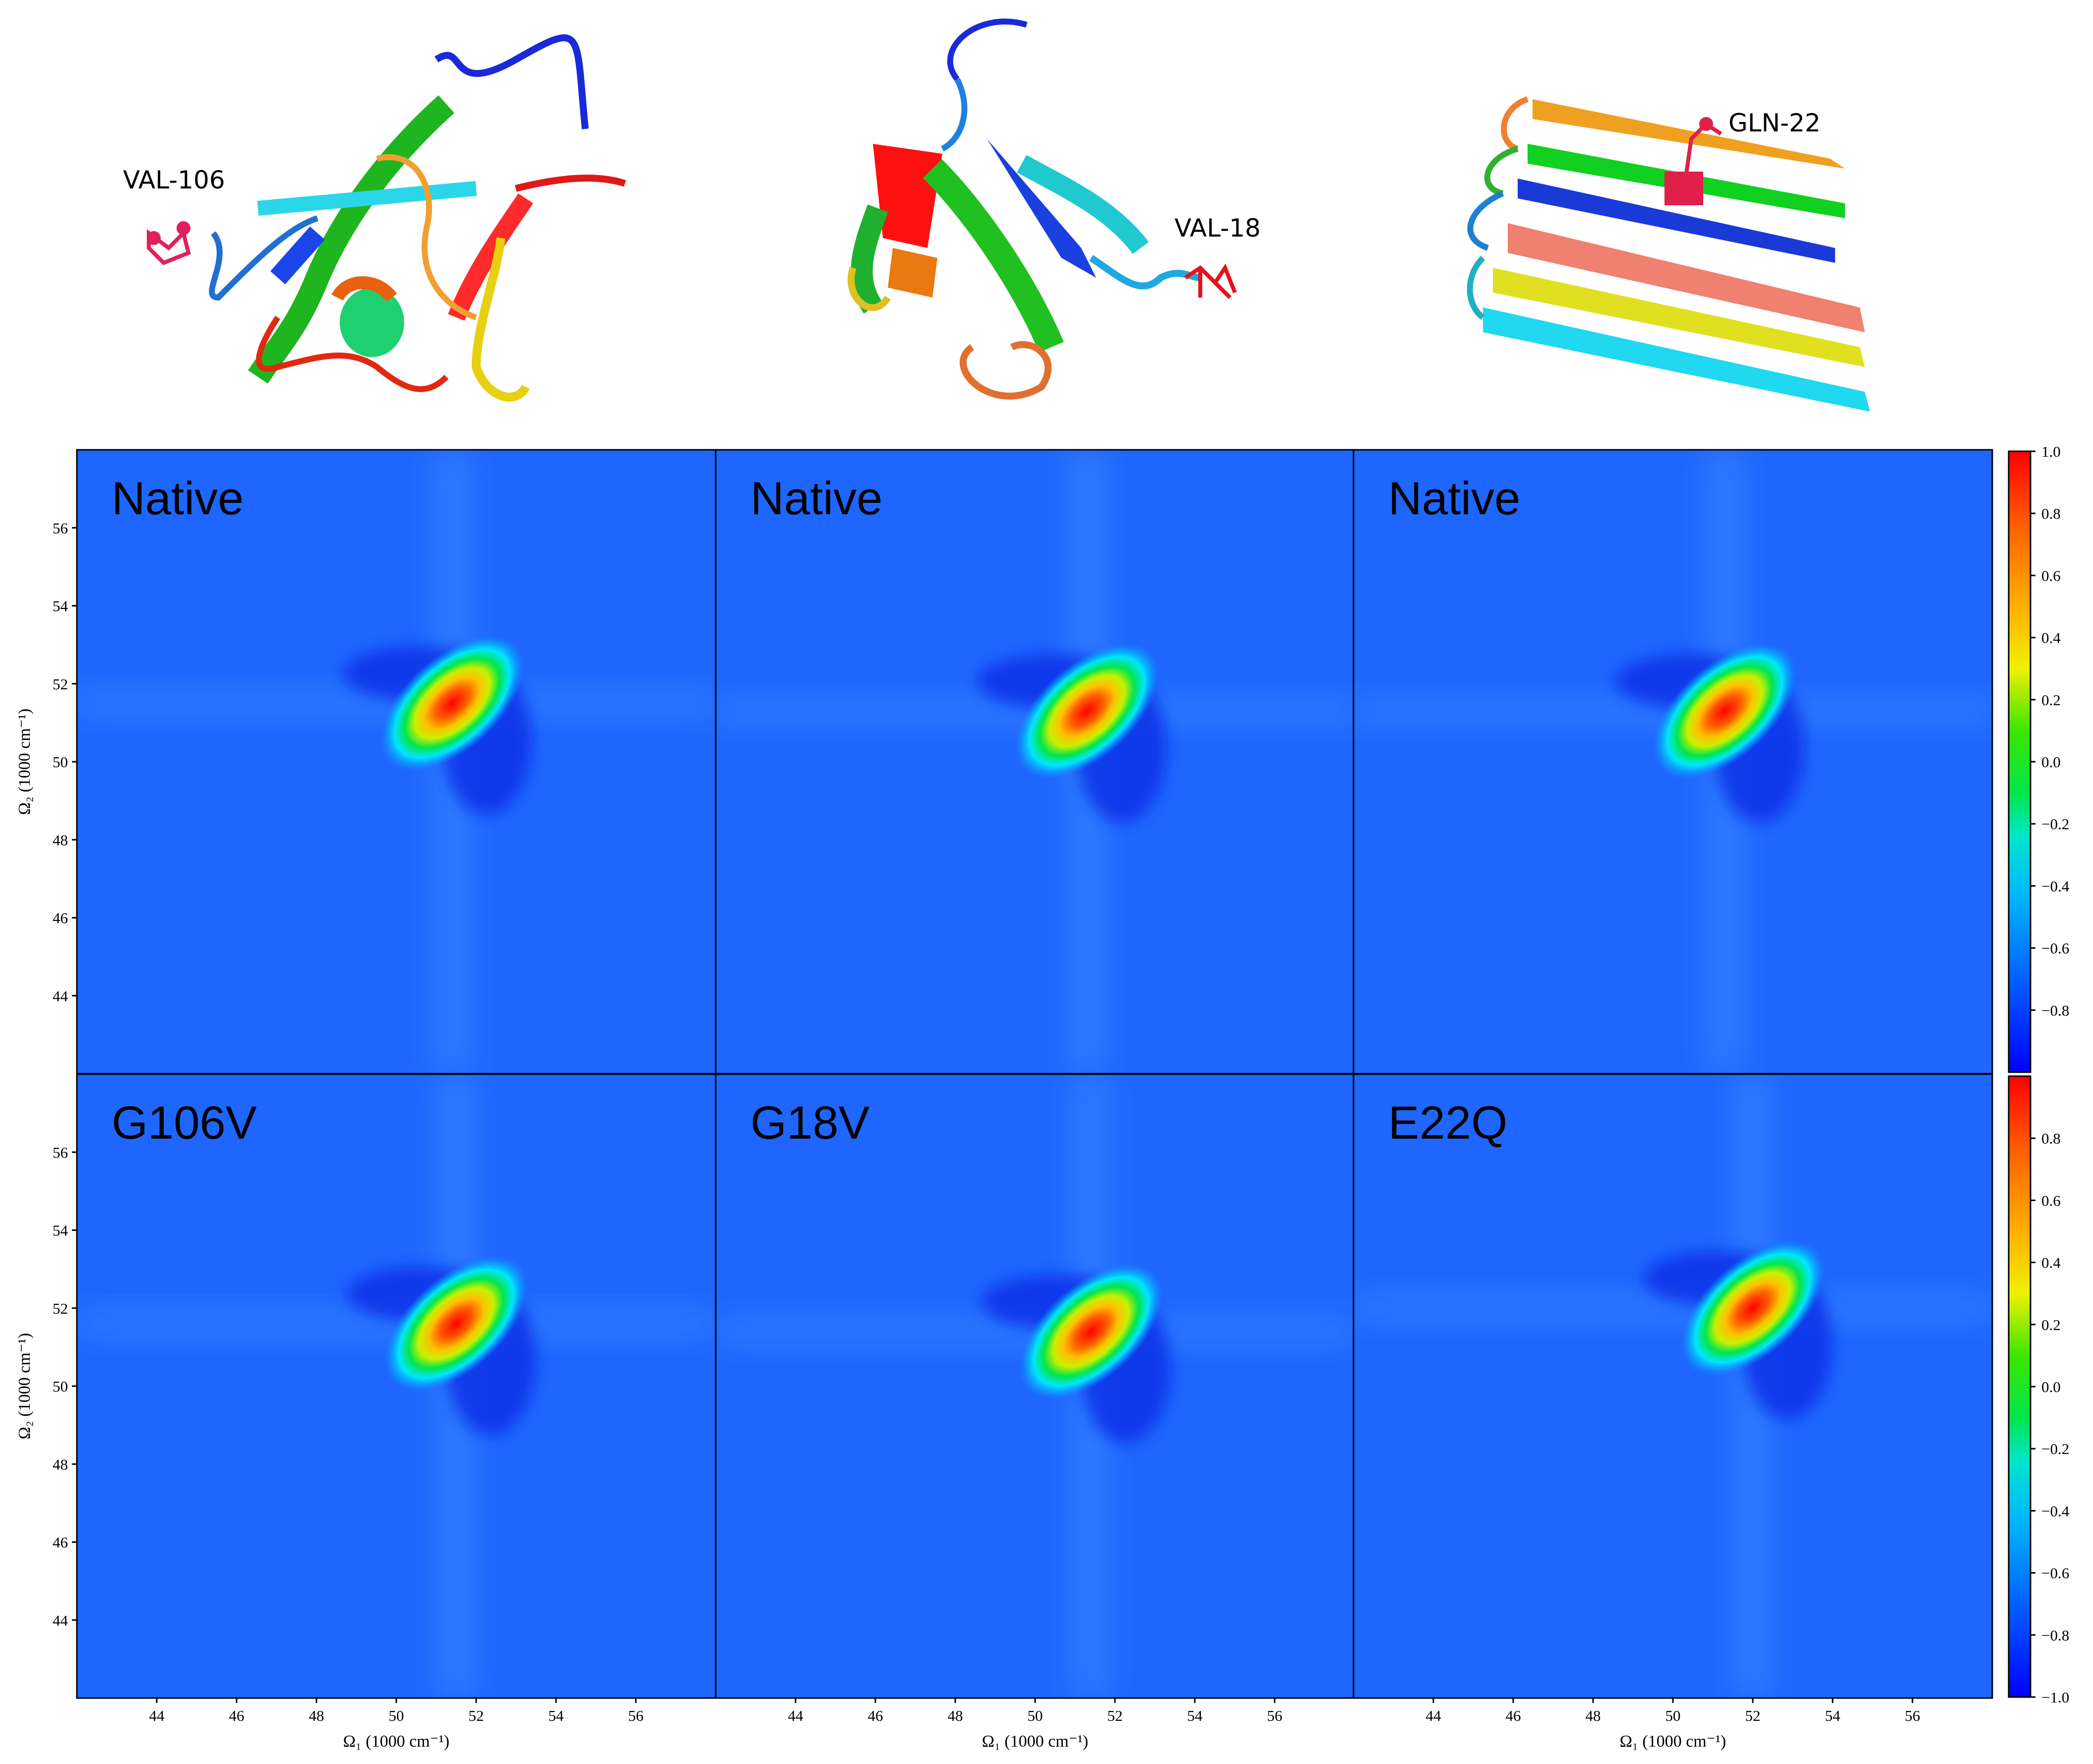 This screenshot has width=2093, height=1764. I want to click on spectrum-panel-5: G18V, so click(1035, 1386).